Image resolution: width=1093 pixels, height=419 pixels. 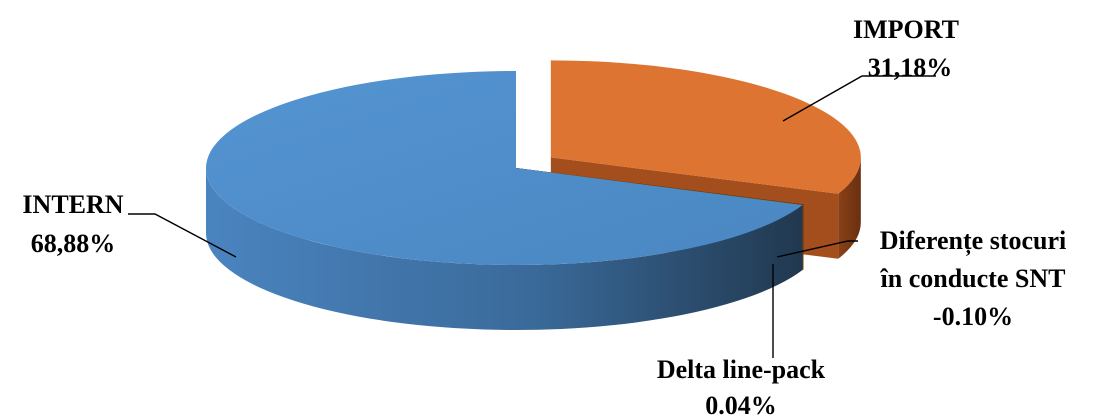 What do you see at coordinates (973, 316) in the screenshot?
I see `diferente-label-value: -0.10%` at bounding box center [973, 316].